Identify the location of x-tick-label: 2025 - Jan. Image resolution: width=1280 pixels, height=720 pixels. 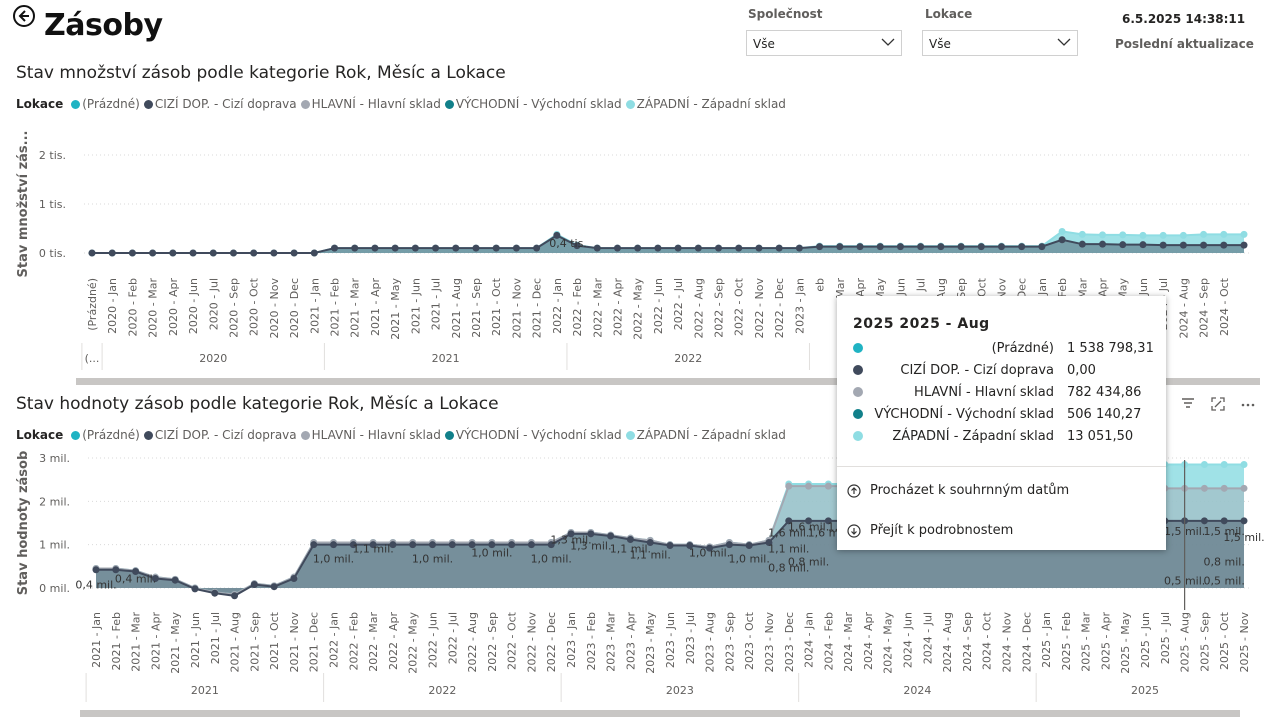
(1046, 640).